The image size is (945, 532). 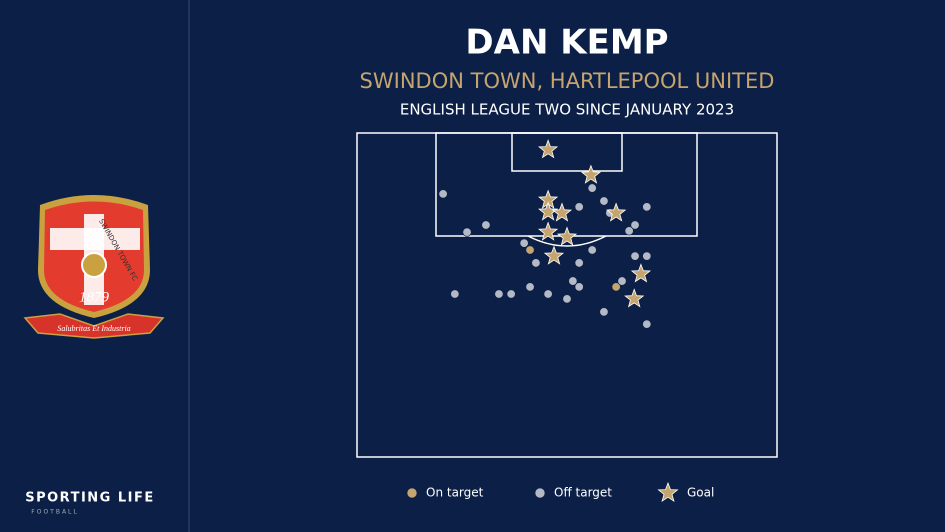 What do you see at coordinates (583, 493) in the screenshot?
I see `legend-label: Off target` at bounding box center [583, 493].